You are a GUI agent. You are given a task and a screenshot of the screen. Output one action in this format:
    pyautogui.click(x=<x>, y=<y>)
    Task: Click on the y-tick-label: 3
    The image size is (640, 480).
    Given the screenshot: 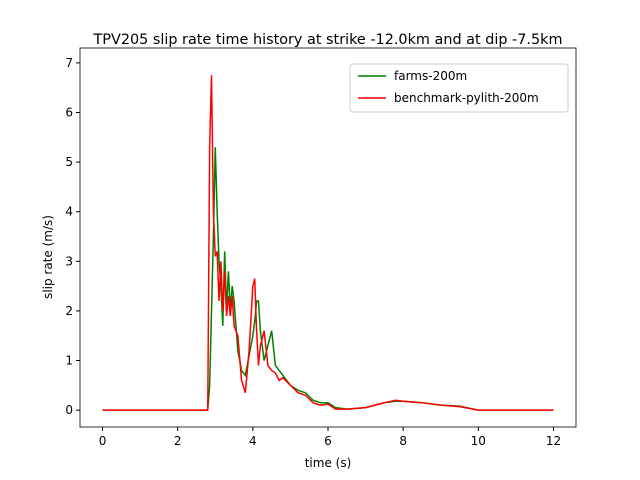 What is the action you would take?
    pyautogui.click(x=69, y=261)
    